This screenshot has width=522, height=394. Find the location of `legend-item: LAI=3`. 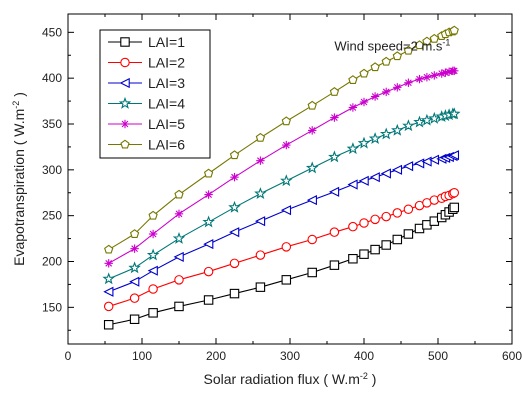

legend-item: LAI=3 is located at coordinates (146, 83).